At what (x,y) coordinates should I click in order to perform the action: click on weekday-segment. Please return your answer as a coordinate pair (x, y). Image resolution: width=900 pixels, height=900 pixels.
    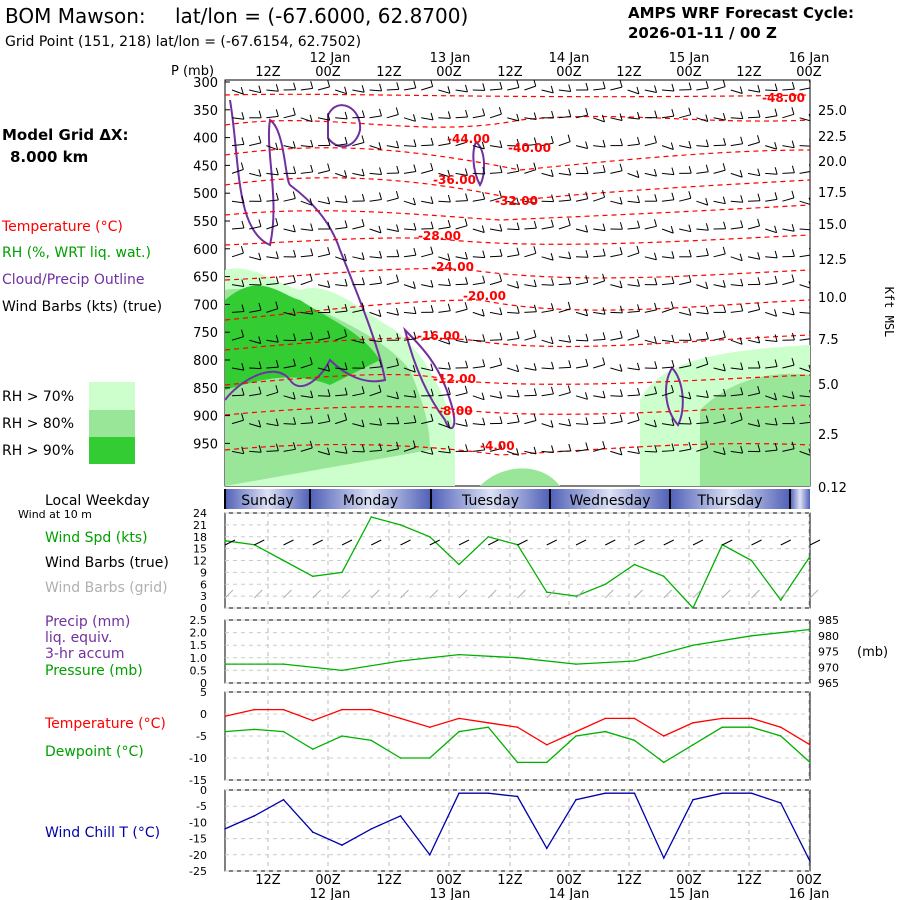
    Looking at the image, I should click on (610, 499).